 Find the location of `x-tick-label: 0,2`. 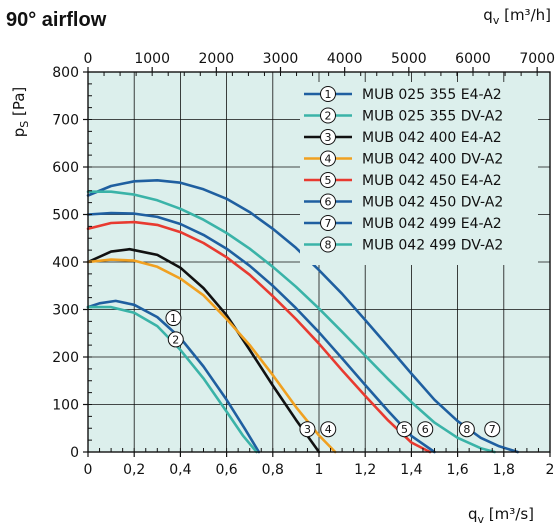

x-tick-label: 0,2 is located at coordinates (134, 470).